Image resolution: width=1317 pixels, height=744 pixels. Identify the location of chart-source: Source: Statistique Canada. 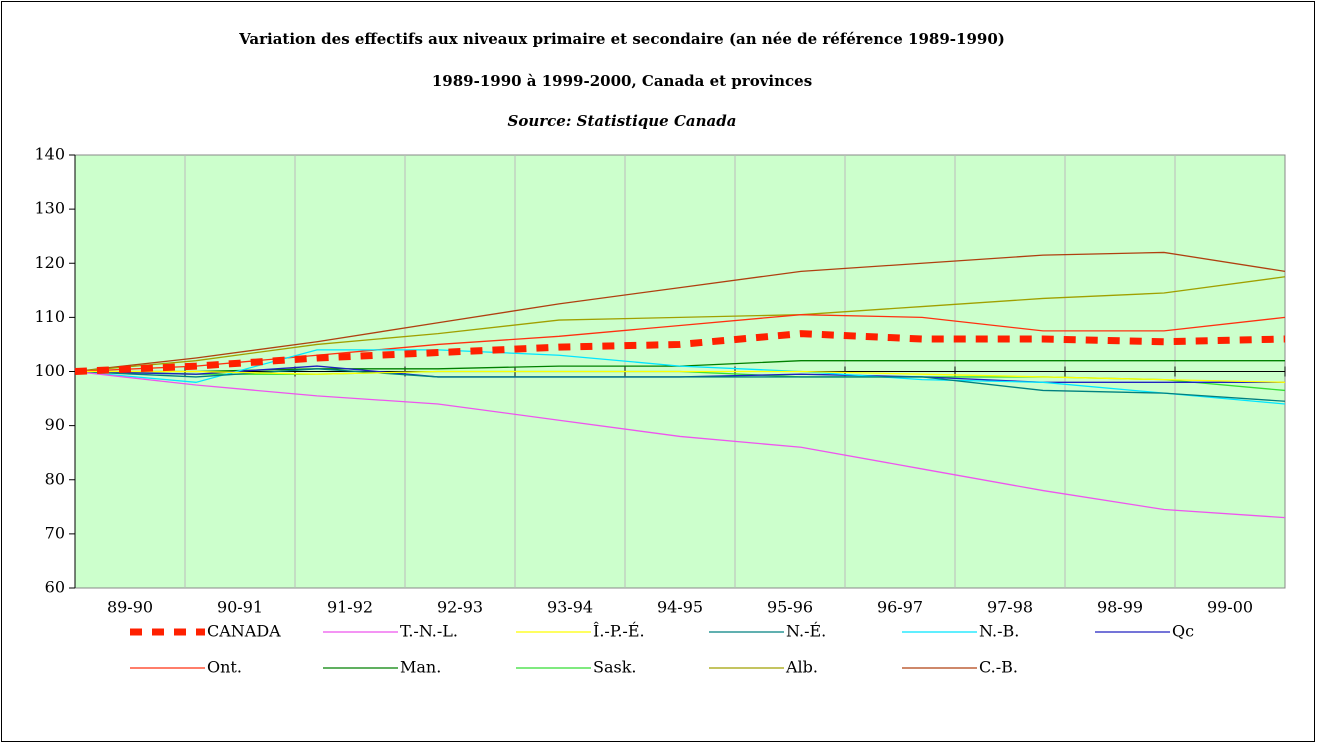
(622, 121).